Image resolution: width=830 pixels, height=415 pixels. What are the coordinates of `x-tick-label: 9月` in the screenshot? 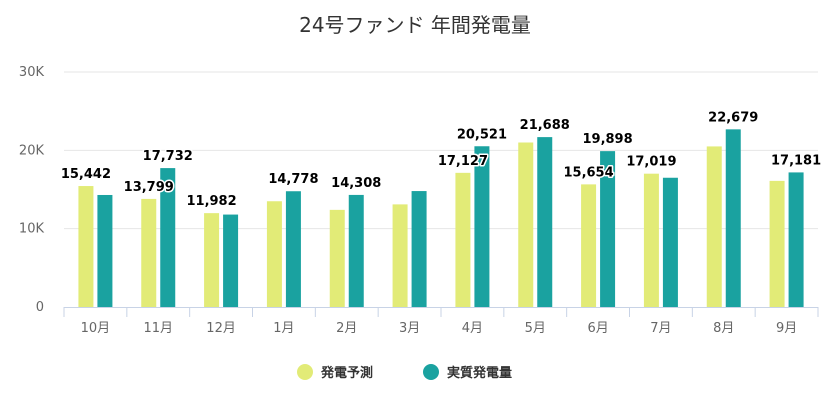 It's located at (786, 328).